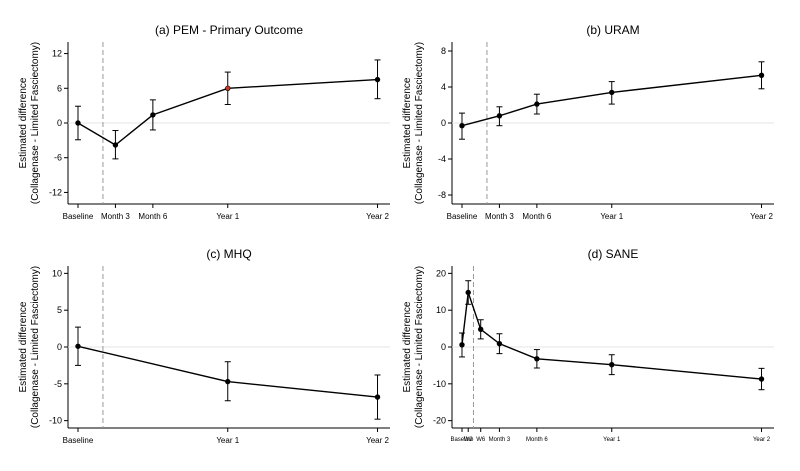  I want to click on y-tick-label: -20, so click(439, 421).